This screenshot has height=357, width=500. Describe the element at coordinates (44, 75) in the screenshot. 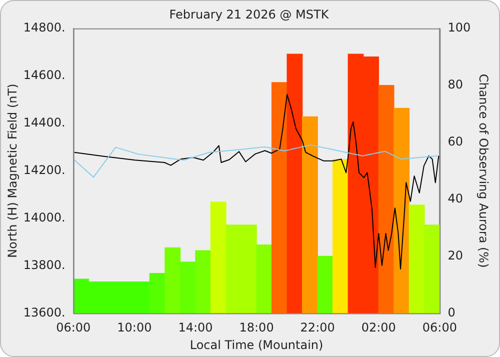

I see `y-tick-label: 14600.` at that location.